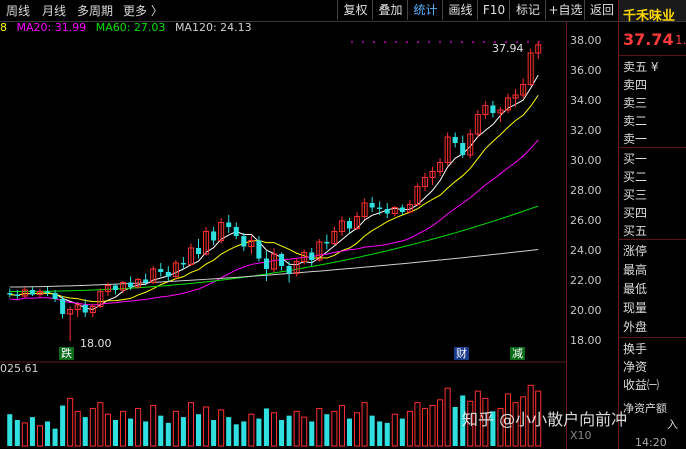 This screenshot has height=449, width=686. What do you see at coordinates (493, 10) in the screenshot?
I see `f10-button: F10` at bounding box center [493, 10].